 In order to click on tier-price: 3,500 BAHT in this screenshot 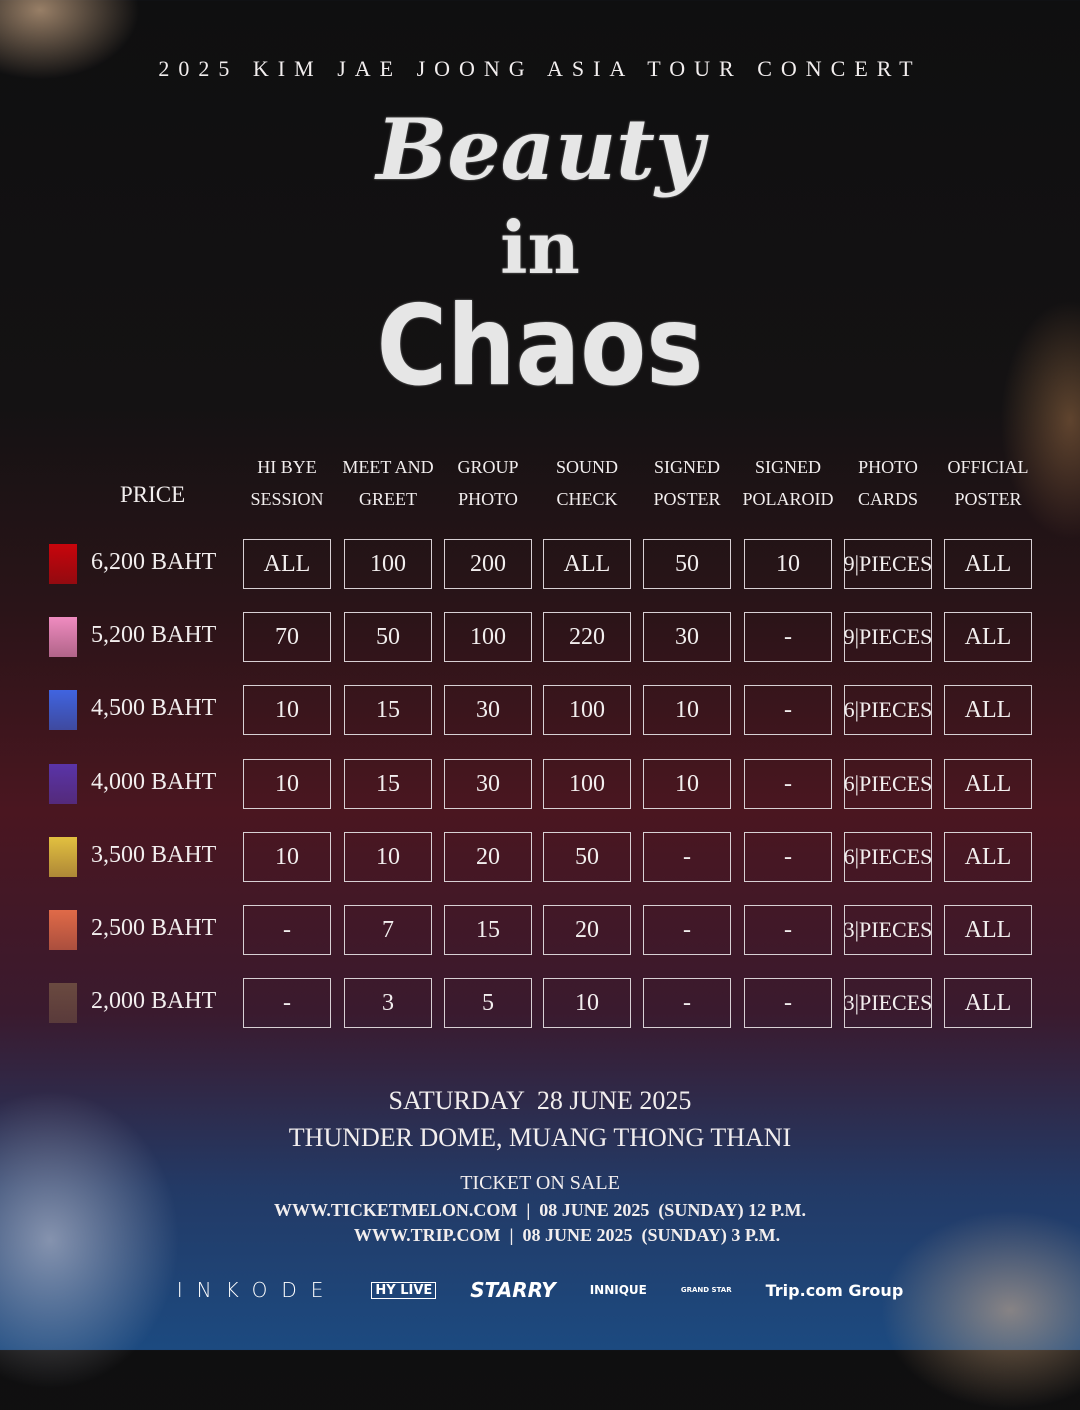, I will do `click(154, 854)`.